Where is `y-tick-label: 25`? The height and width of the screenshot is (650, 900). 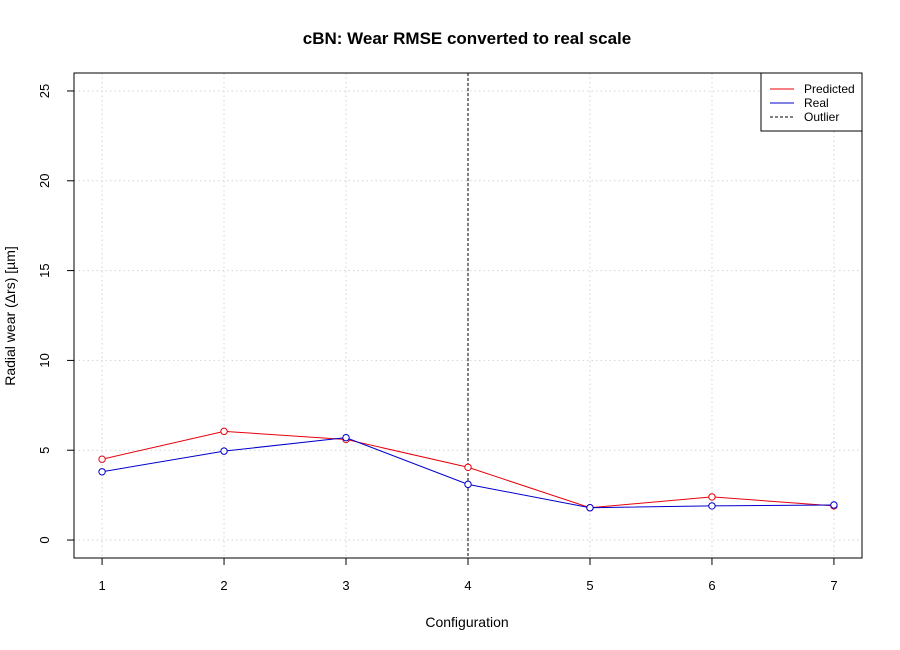
y-tick-label: 25 is located at coordinates (44, 91).